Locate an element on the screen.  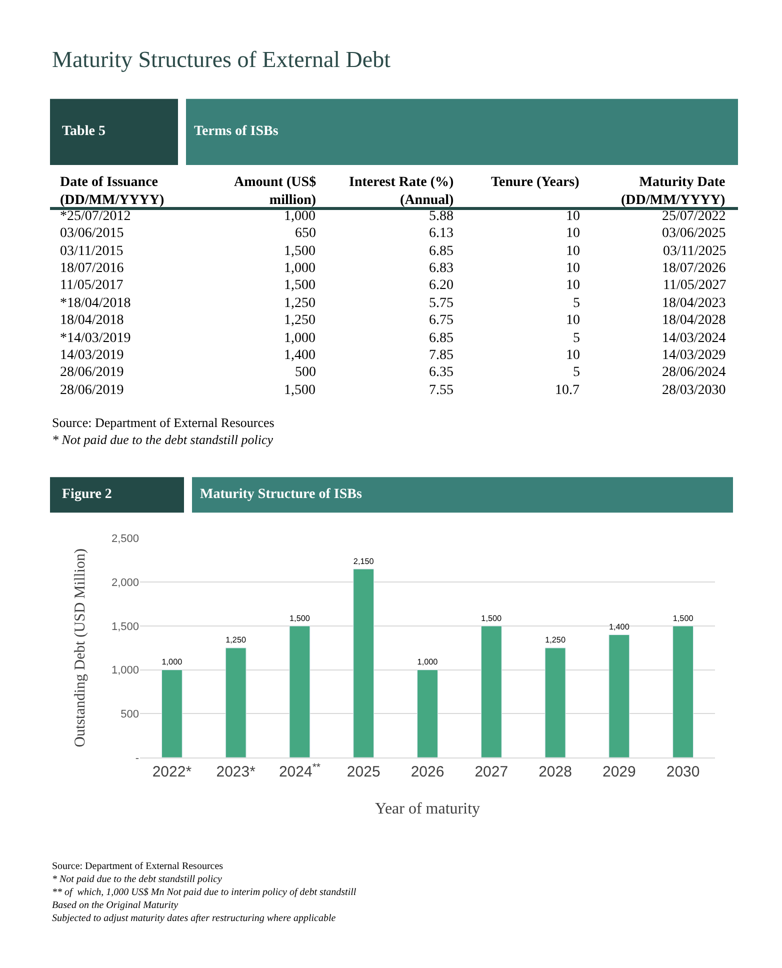
x-tick-label: 2027 is located at coordinates (491, 772).